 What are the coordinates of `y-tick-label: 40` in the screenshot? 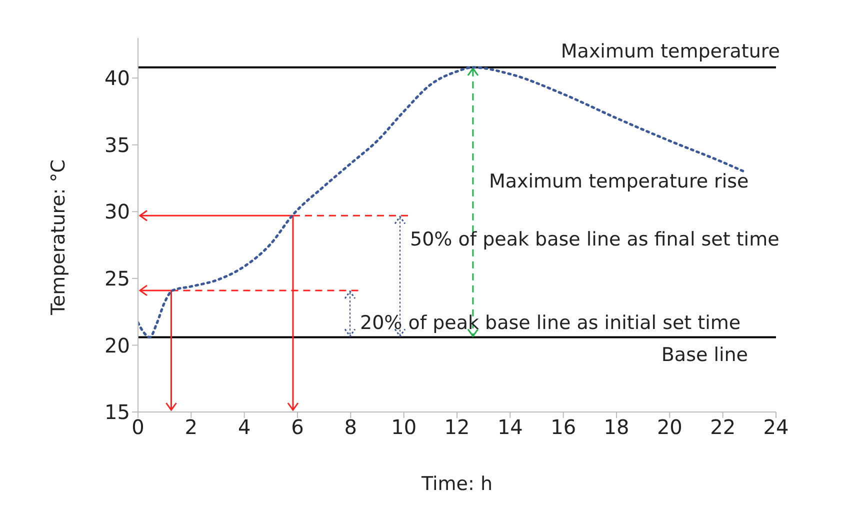 It's located at (117, 78).